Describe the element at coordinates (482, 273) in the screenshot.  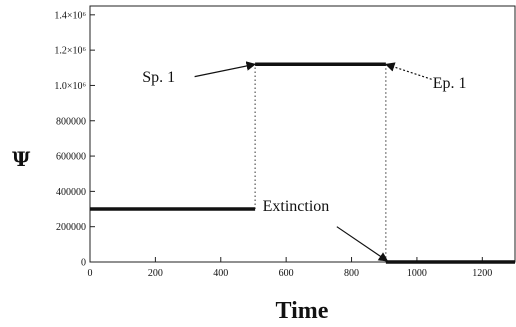
I see `x-tick-label: 1200` at that location.